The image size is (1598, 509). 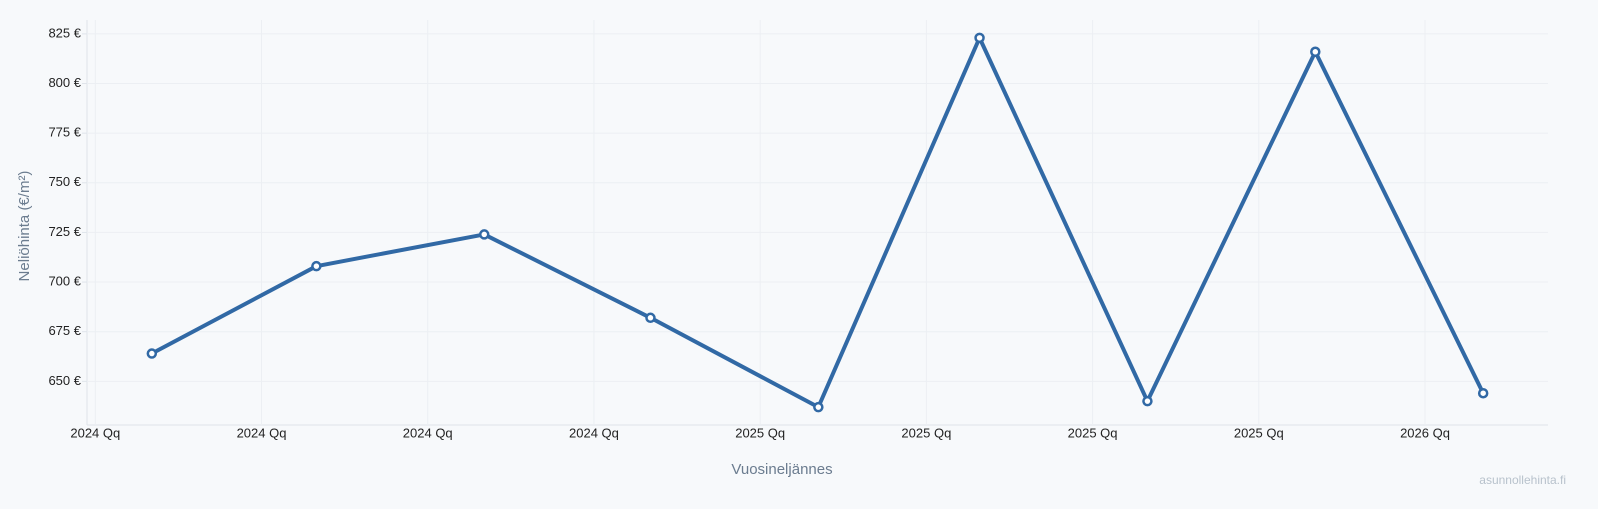 What do you see at coordinates (64, 380) in the screenshot?
I see `y-tick-label: 650 €` at bounding box center [64, 380].